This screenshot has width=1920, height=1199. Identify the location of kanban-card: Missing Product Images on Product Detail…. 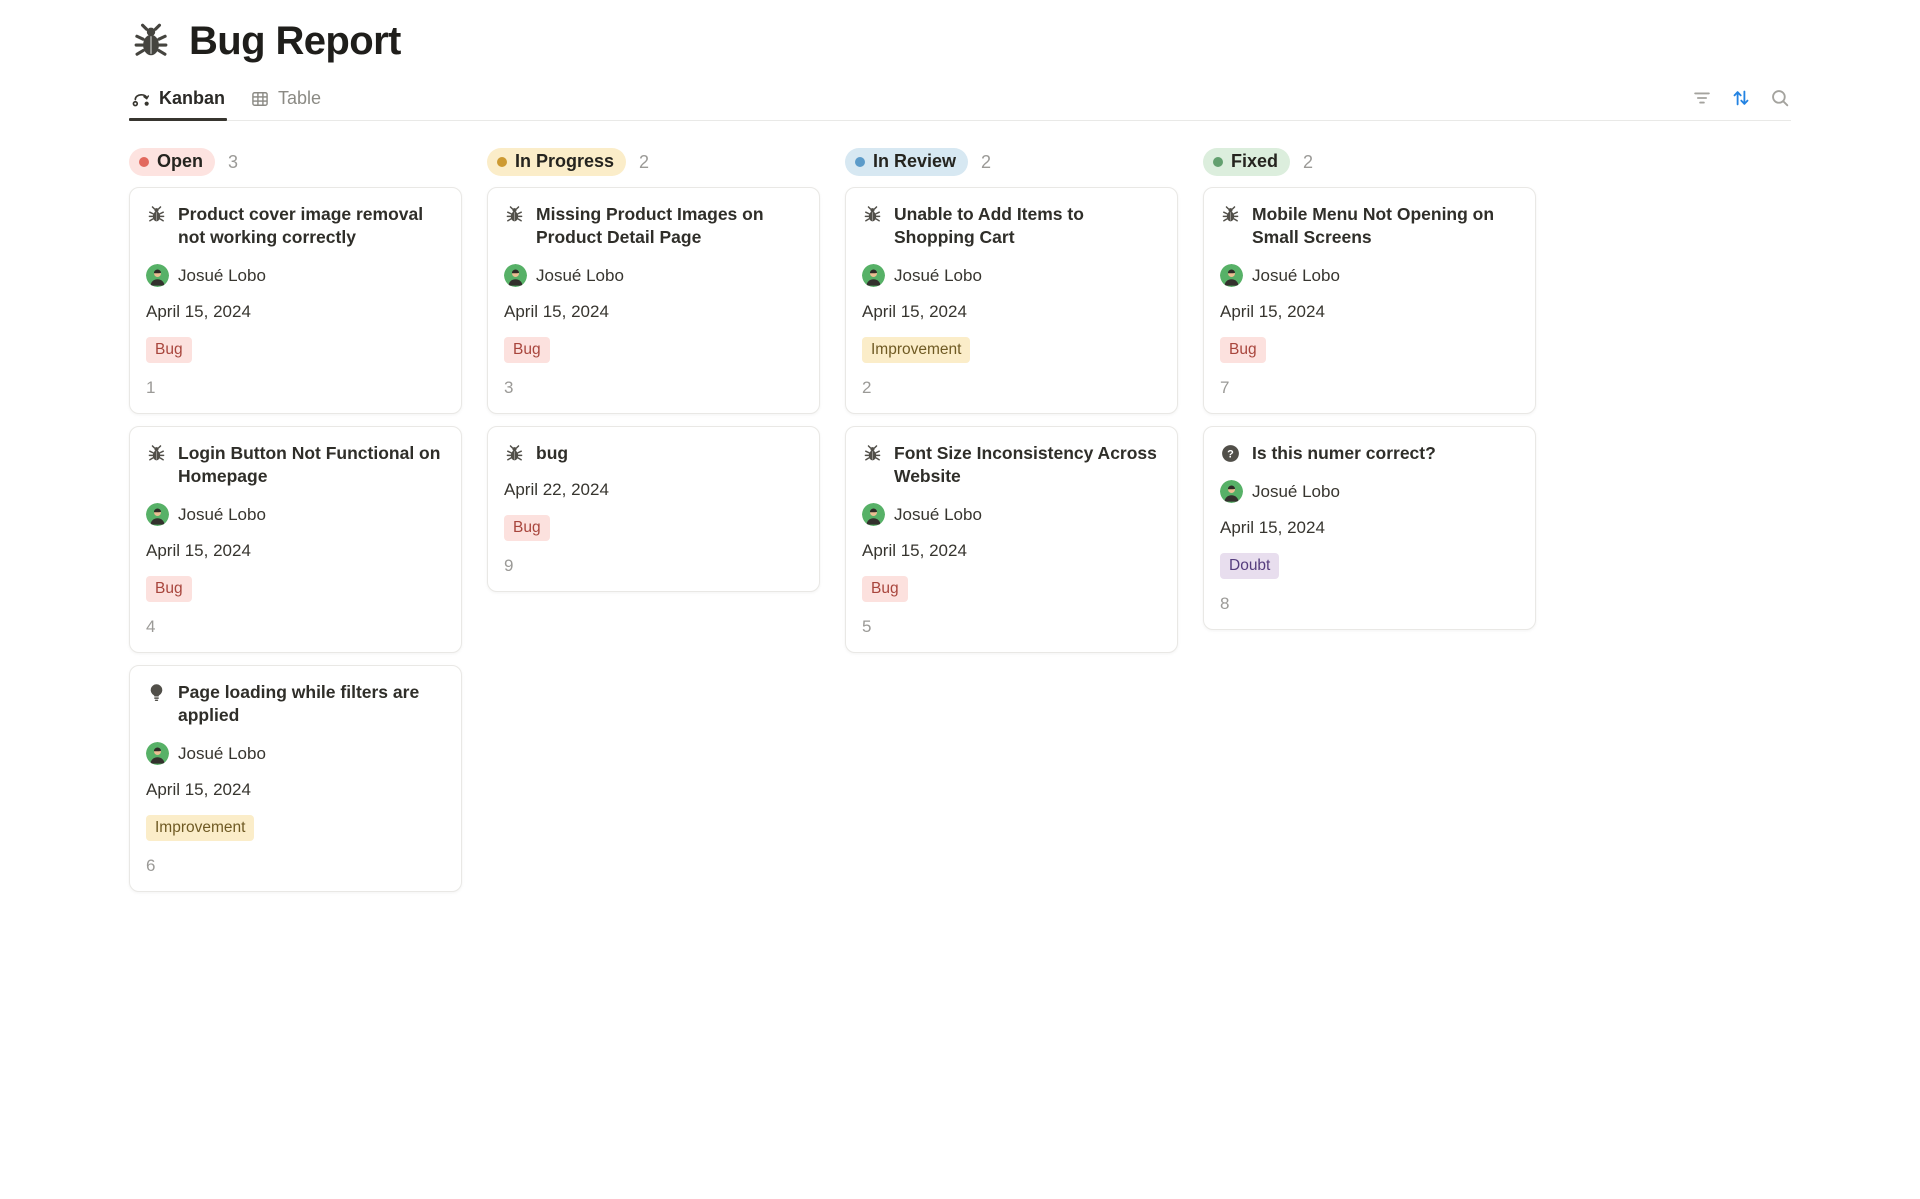
(653, 300).